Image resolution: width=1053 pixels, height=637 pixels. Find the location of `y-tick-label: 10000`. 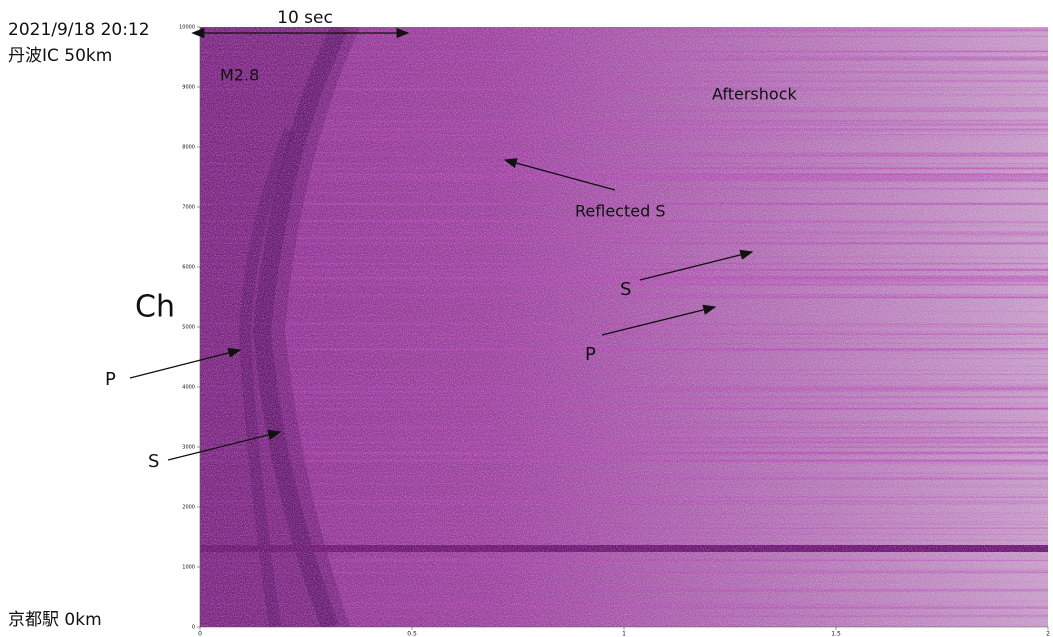

y-tick-label: 10000 is located at coordinates (187, 28).